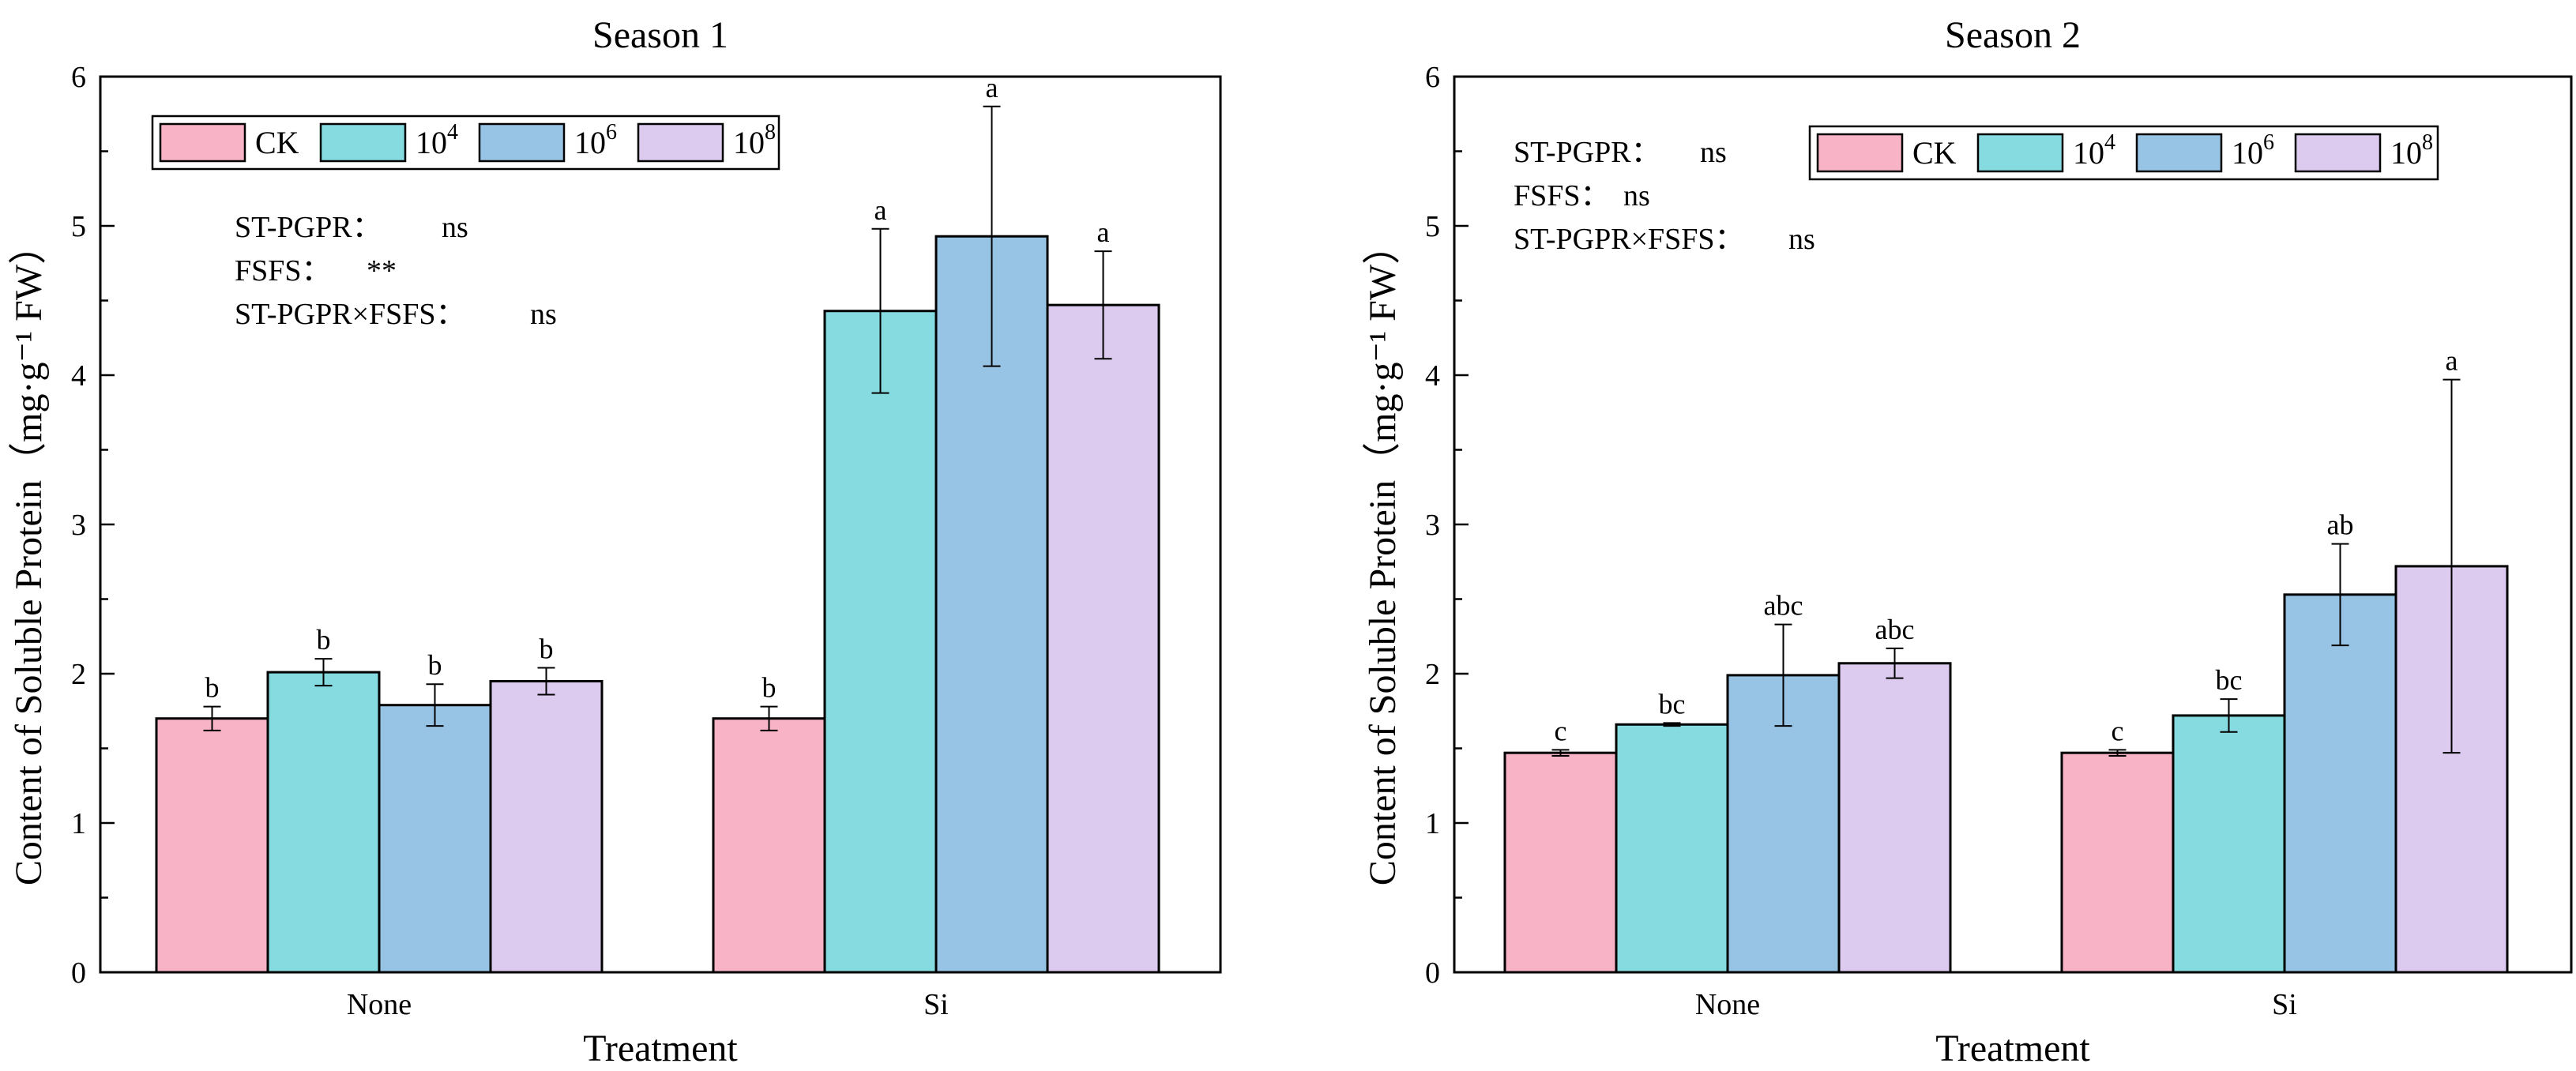 This screenshot has height=1071, width=2576. What do you see at coordinates (2013, 35) in the screenshot?
I see `chart-title: Season 2` at bounding box center [2013, 35].